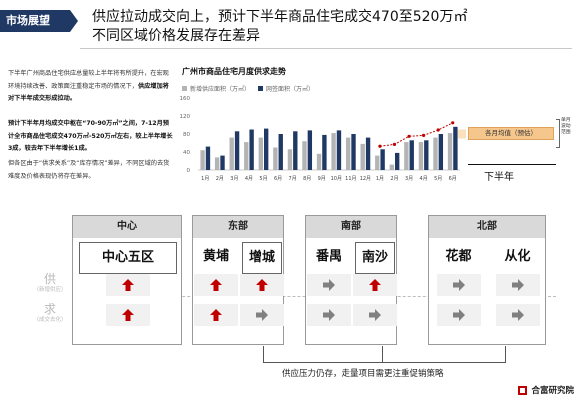 This screenshot has width=580, height=402. I want to click on trend-line, so click(416, 134).